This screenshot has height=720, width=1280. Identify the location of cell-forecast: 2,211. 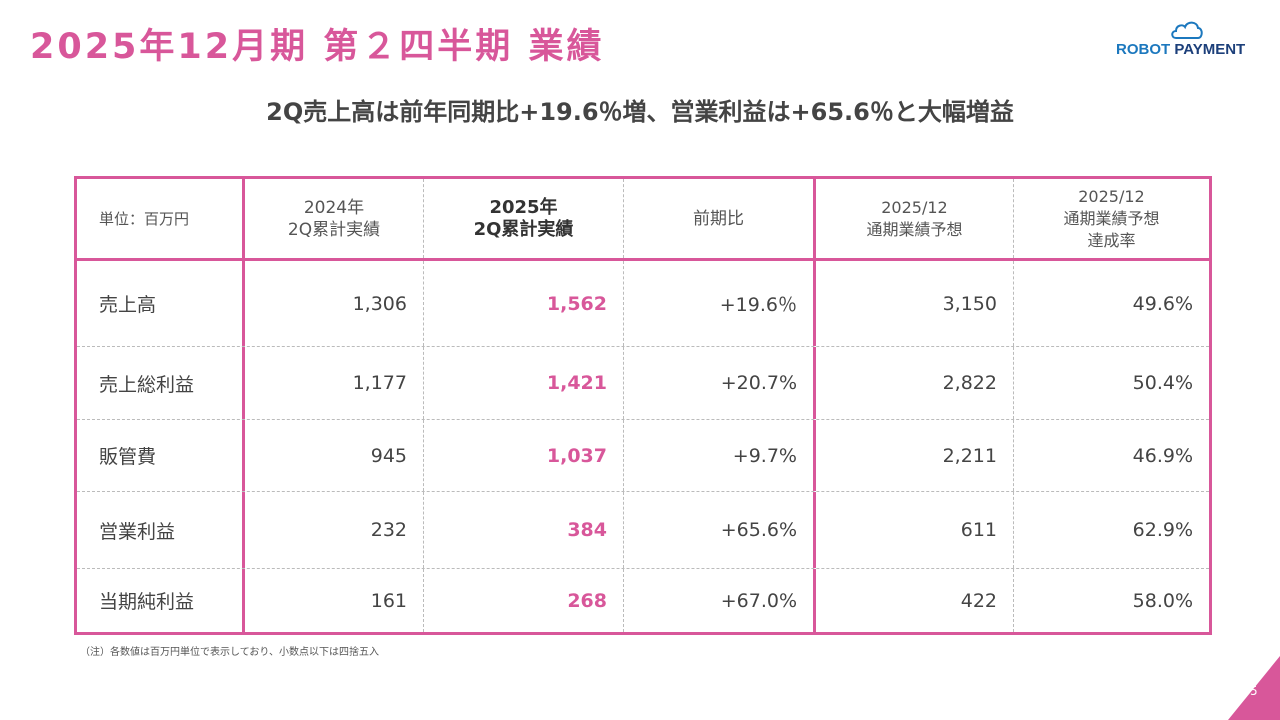
(913, 455).